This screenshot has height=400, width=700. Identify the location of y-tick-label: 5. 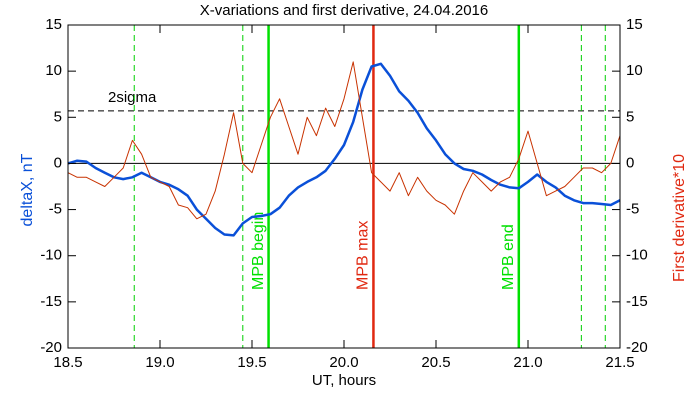
(58, 116).